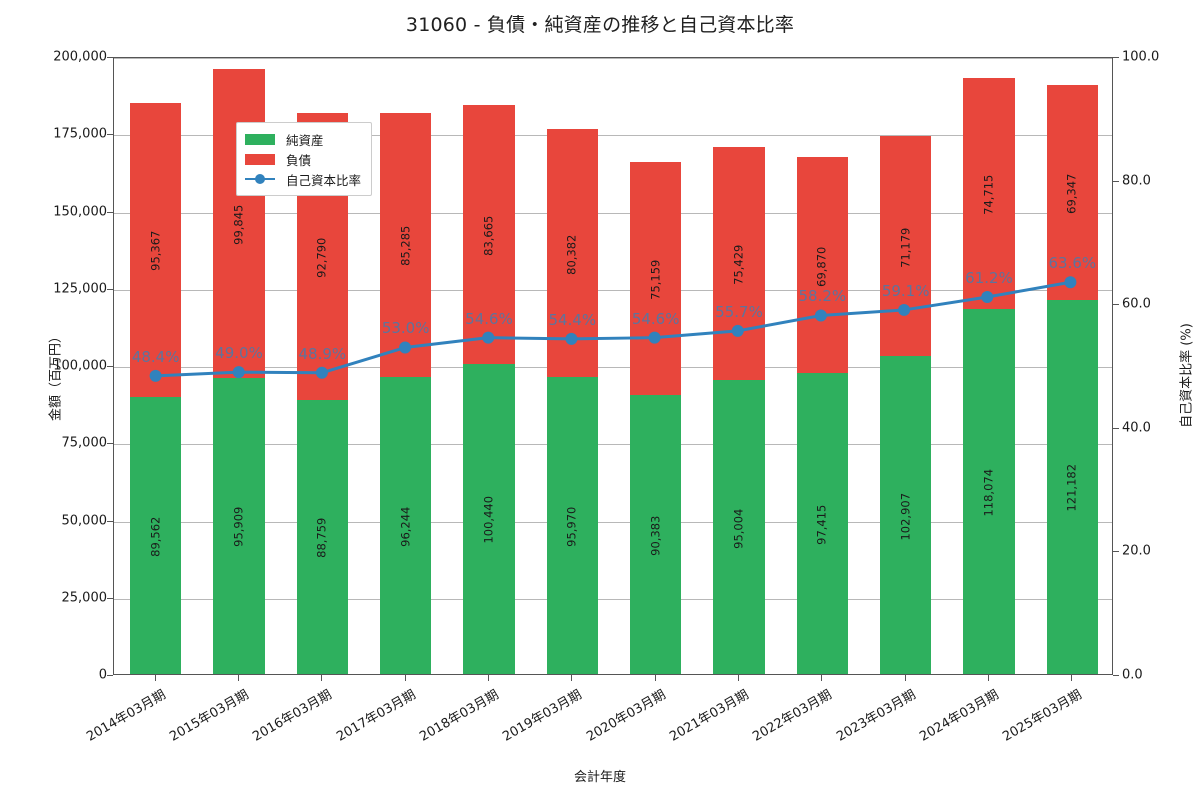 The width and height of the screenshot is (1200, 800). I want to click on bar-value-label-liabilities: 99,845, so click(238, 224).